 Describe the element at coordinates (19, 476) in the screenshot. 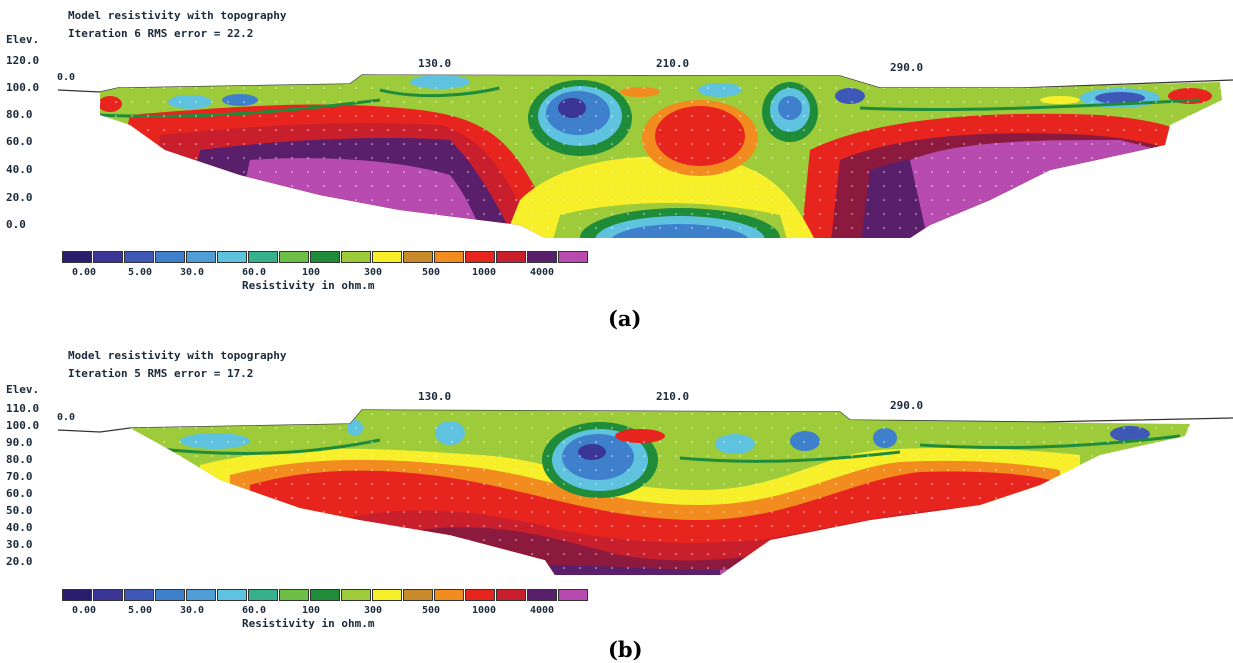

I see `panel-b-ytick: 70.0` at that location.